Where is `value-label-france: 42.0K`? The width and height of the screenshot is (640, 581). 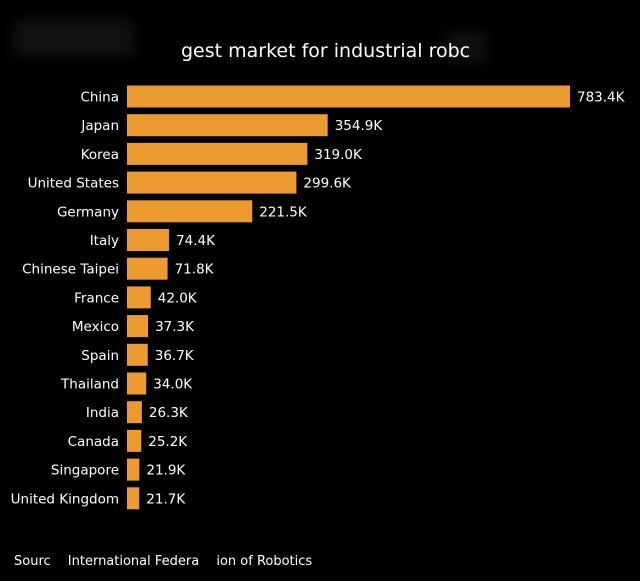
value-label-france: 42.0K is located at coordinates (178, 298).